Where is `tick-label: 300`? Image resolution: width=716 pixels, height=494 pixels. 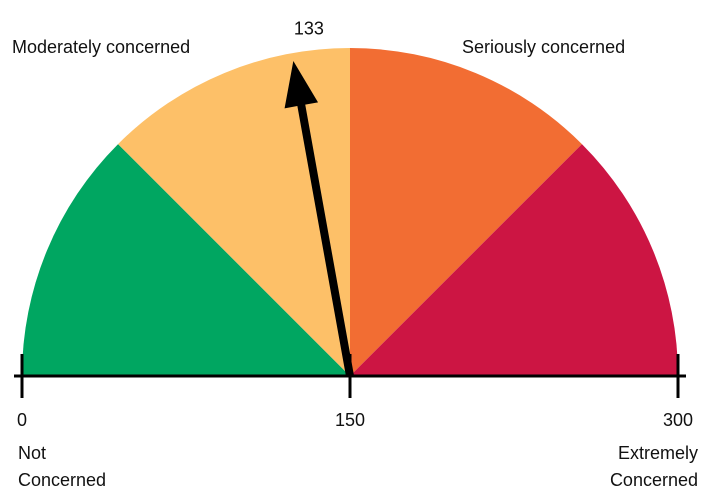
tick-label: 300 is located at coordinates (678, 420).